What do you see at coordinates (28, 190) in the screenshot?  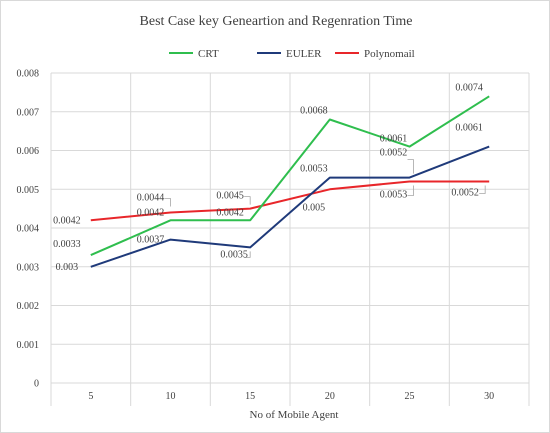 I see `y-tick-label: 0.005` at bounding box center [28, 190].